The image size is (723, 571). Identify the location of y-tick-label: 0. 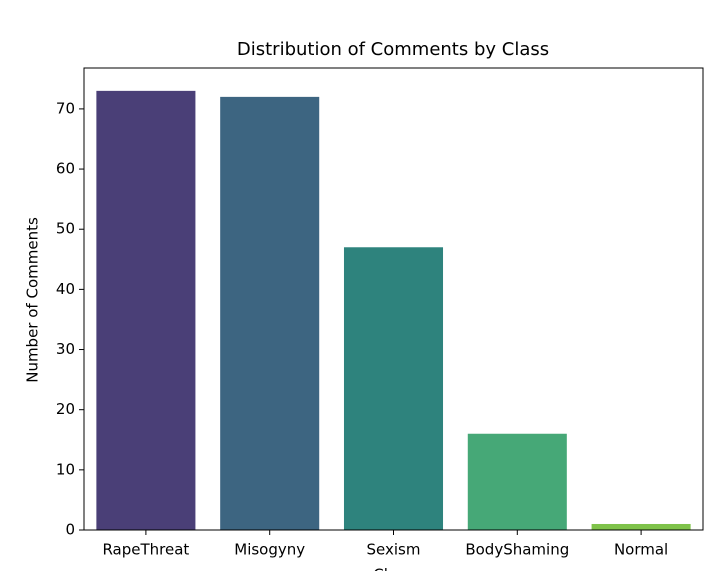
(70, 530).